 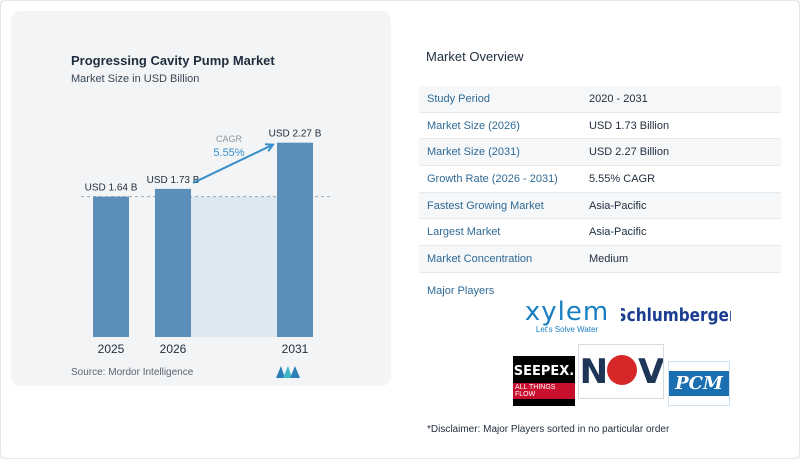 I want to click on schlumberger-logo: Schlumberger, so click(x=676, y=315).